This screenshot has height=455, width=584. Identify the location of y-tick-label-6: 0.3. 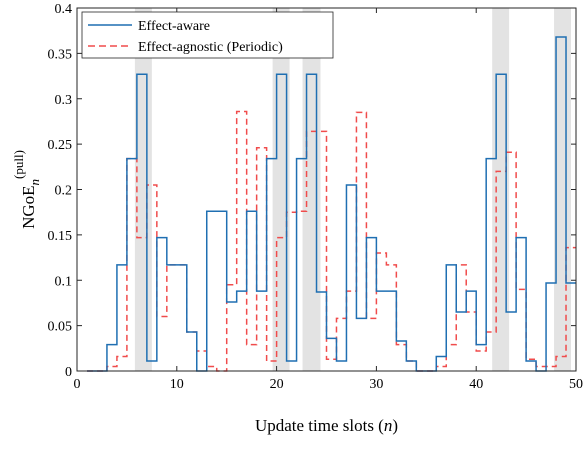
(64, 100).